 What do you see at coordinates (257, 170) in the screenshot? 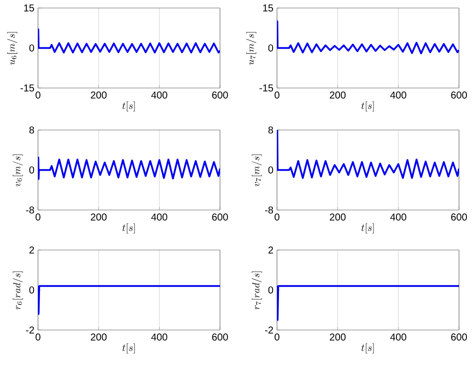
I see `y-axis-title: $v_7[m/s]$` at bounding box center [257, 170].